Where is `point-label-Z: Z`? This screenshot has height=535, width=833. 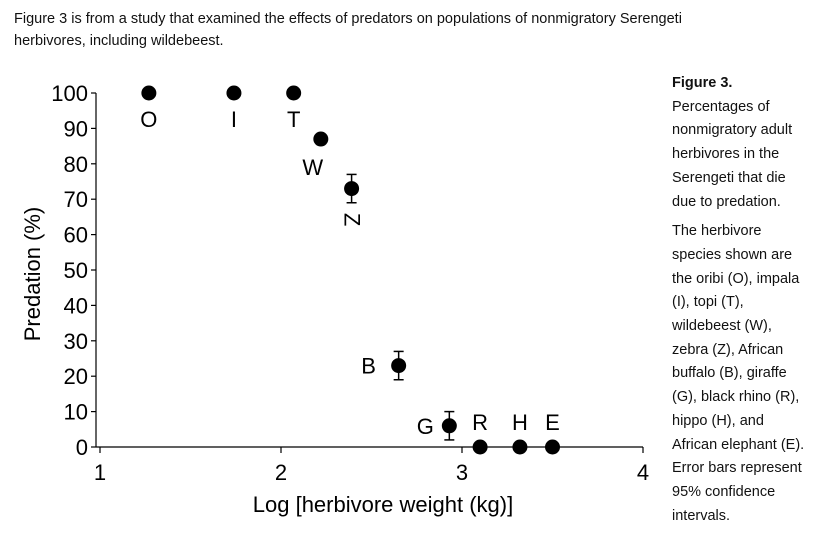 point-label-Z: Z is located at coordinates (352, 219).